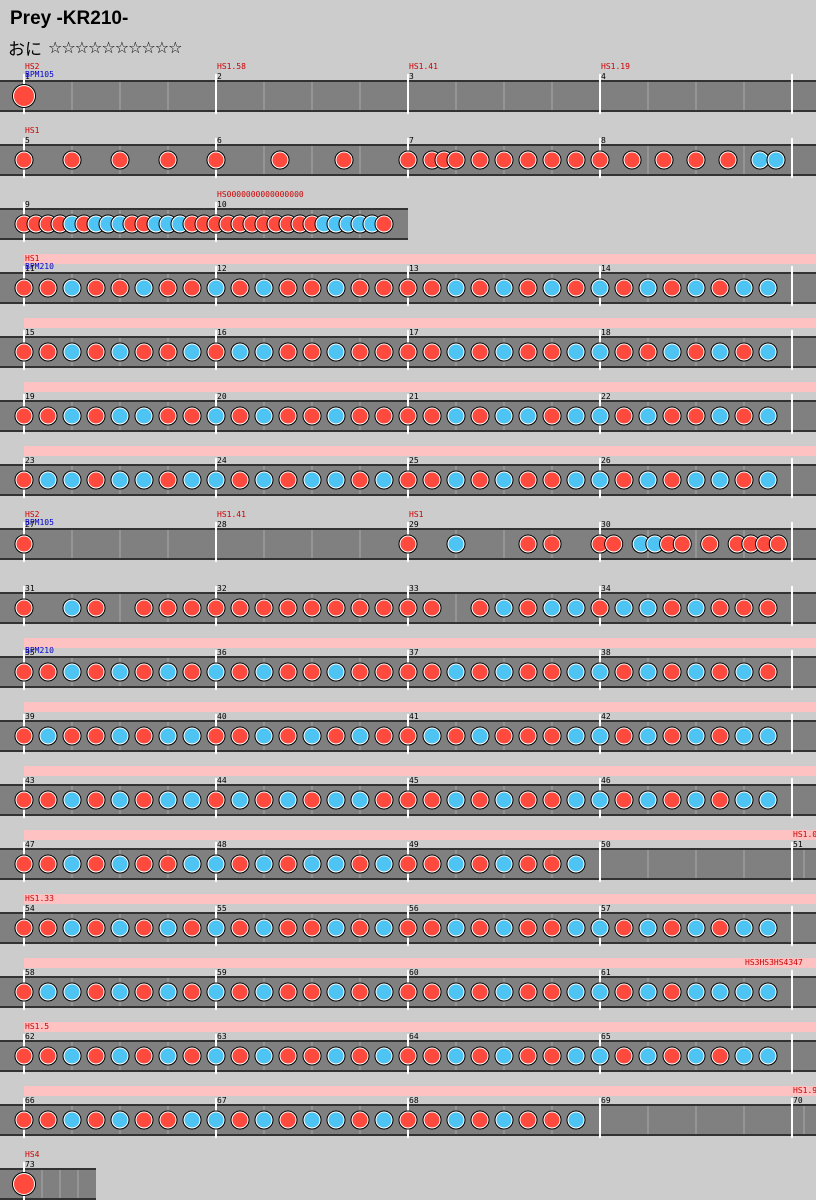  Describe the element at coordinates (27, 140) in the screenshot. I see `measure-number: 5` at that location.